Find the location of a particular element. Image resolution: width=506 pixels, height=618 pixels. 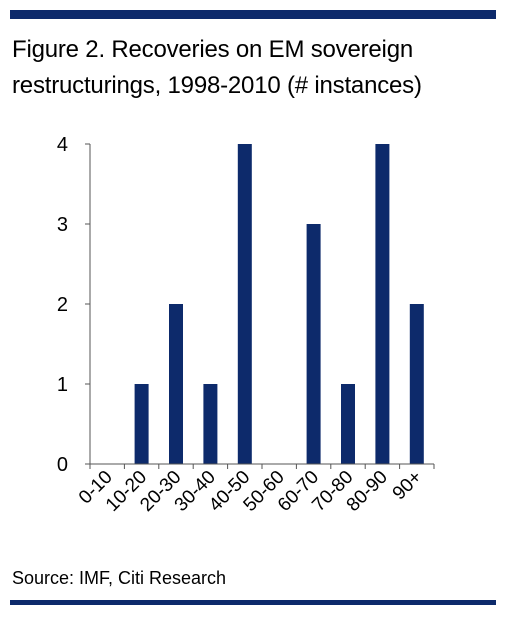

y-tick-label: 3 is located at coordinates (62, 225).